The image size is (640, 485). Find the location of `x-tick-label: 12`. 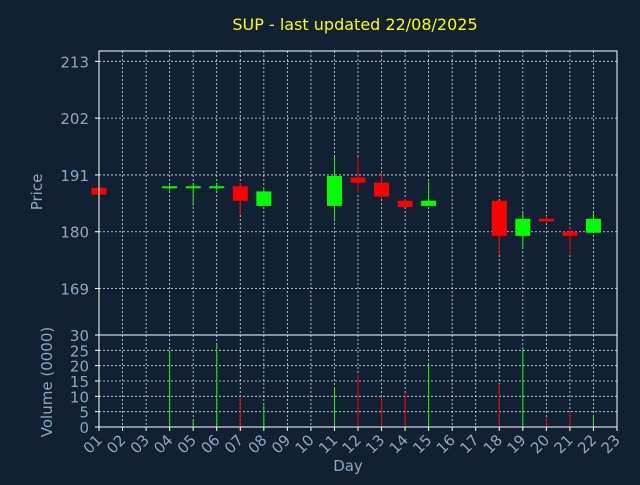

x-tick-label: 12 is located at coordinates (352, 444).